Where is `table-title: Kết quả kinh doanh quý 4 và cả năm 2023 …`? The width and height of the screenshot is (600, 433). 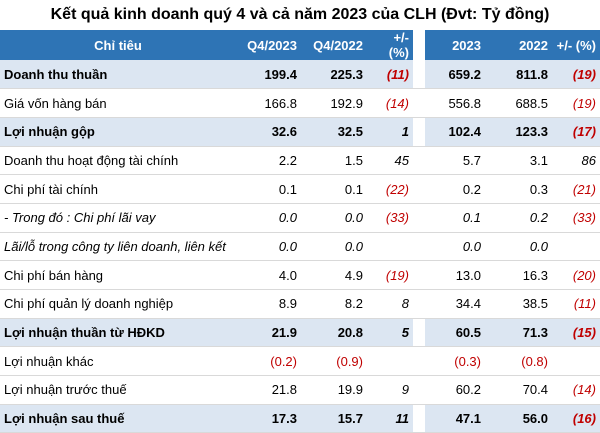
table-title: Kết quả kinh doanh quý 4 và cả năm 2023 … is located at coordinates (300, 14).